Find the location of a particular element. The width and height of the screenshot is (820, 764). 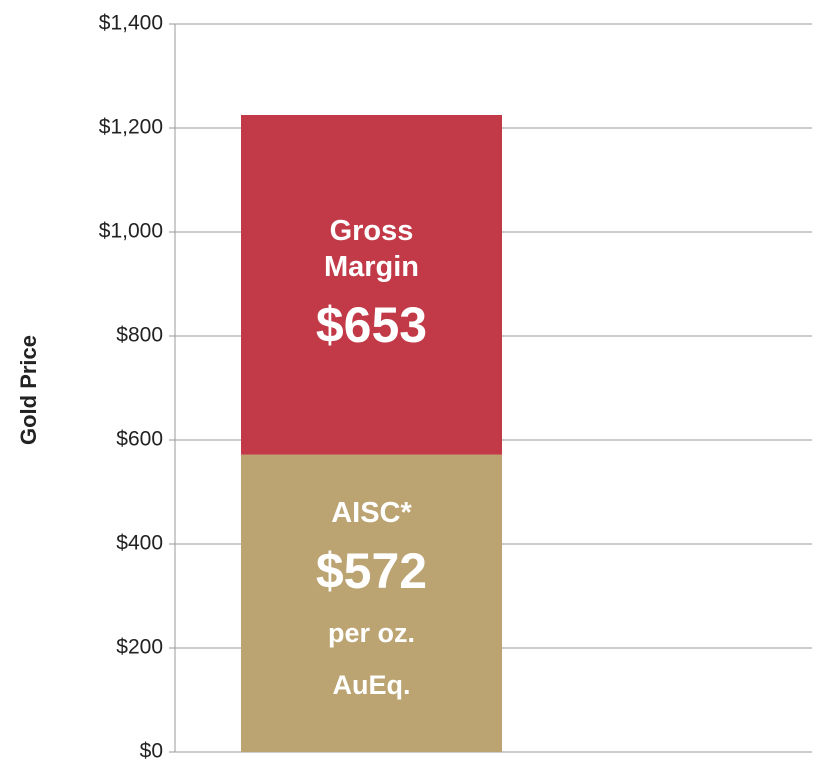

y-tick-label: $800 is located at coordinates (139, 335).